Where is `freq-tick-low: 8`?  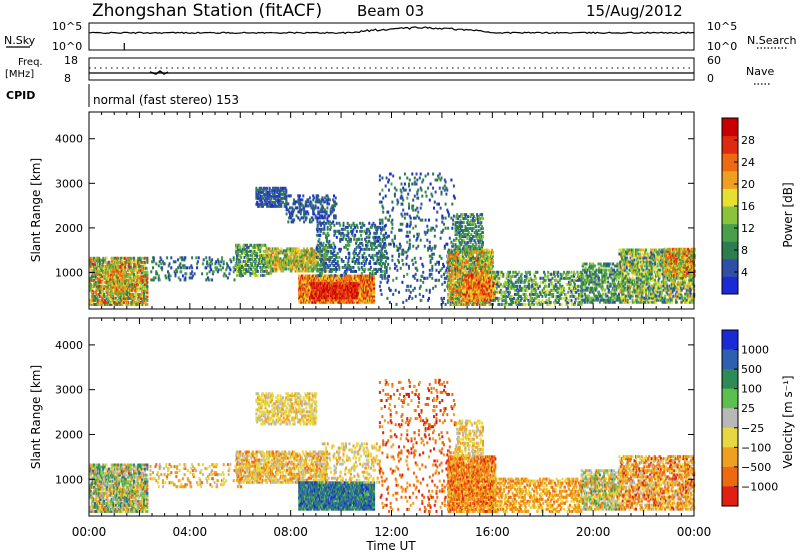
freq-tick-low: 8 is located at coordinates (67, 78).